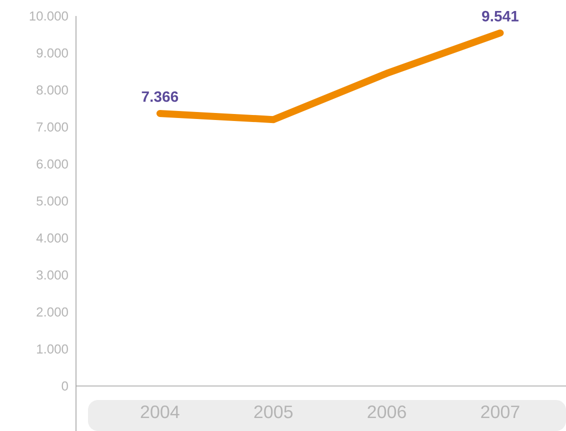  I want to click on x-tick-label: 2007, so click(500, 412).